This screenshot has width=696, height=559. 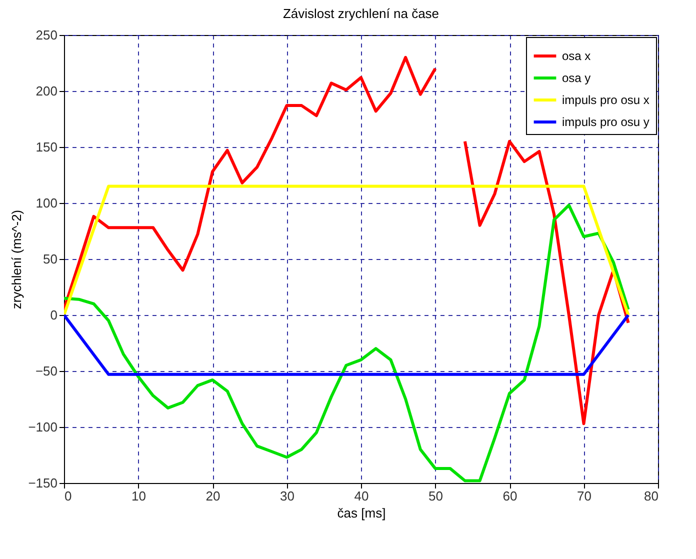 I want to click on y-tick-label: 250, so click(x=47, y=35).